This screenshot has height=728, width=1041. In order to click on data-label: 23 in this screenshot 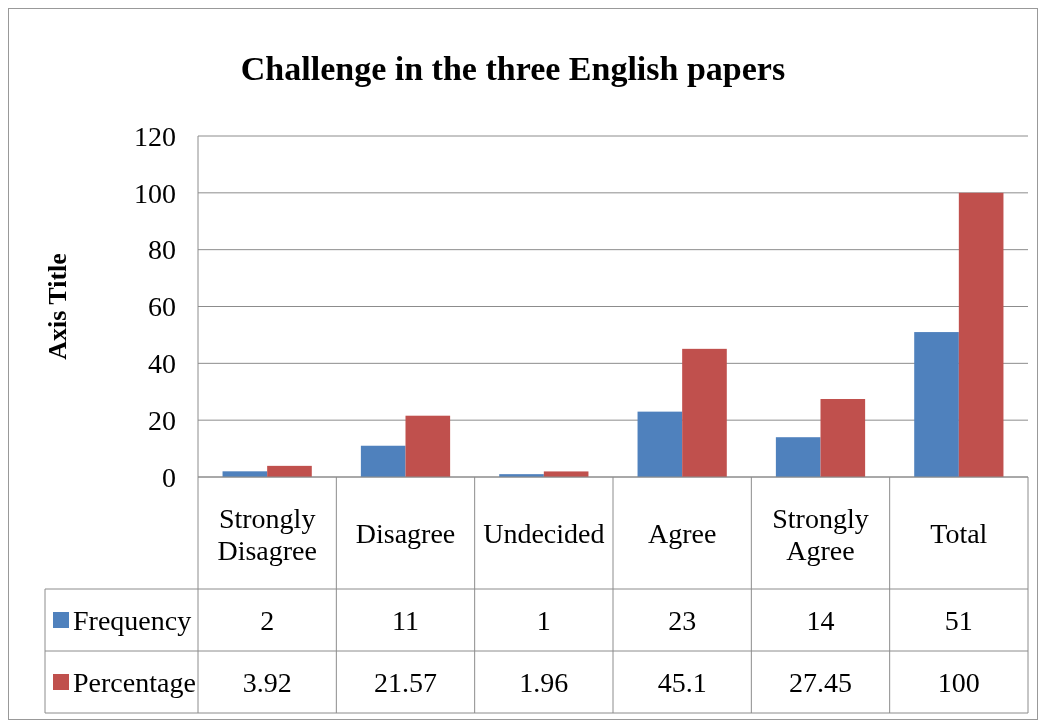, I will do `click(682, 620)`.